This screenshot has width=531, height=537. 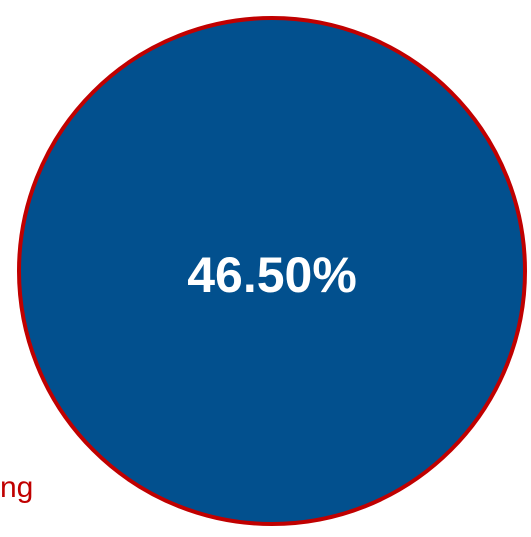 I want to click on legend-label-fragment: ng, so click(x=17, y=487).